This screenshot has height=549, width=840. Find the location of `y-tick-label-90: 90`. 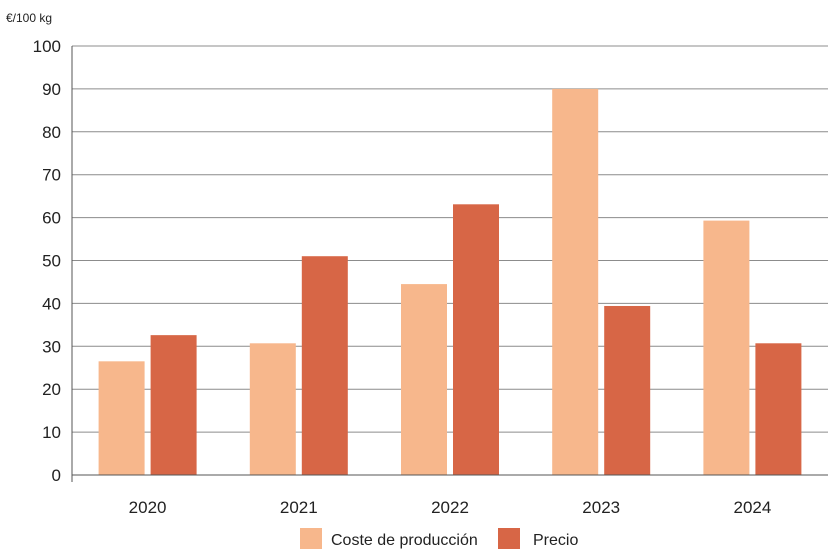

y-tick-label-90: 90 is located at coordinates (51, 89).